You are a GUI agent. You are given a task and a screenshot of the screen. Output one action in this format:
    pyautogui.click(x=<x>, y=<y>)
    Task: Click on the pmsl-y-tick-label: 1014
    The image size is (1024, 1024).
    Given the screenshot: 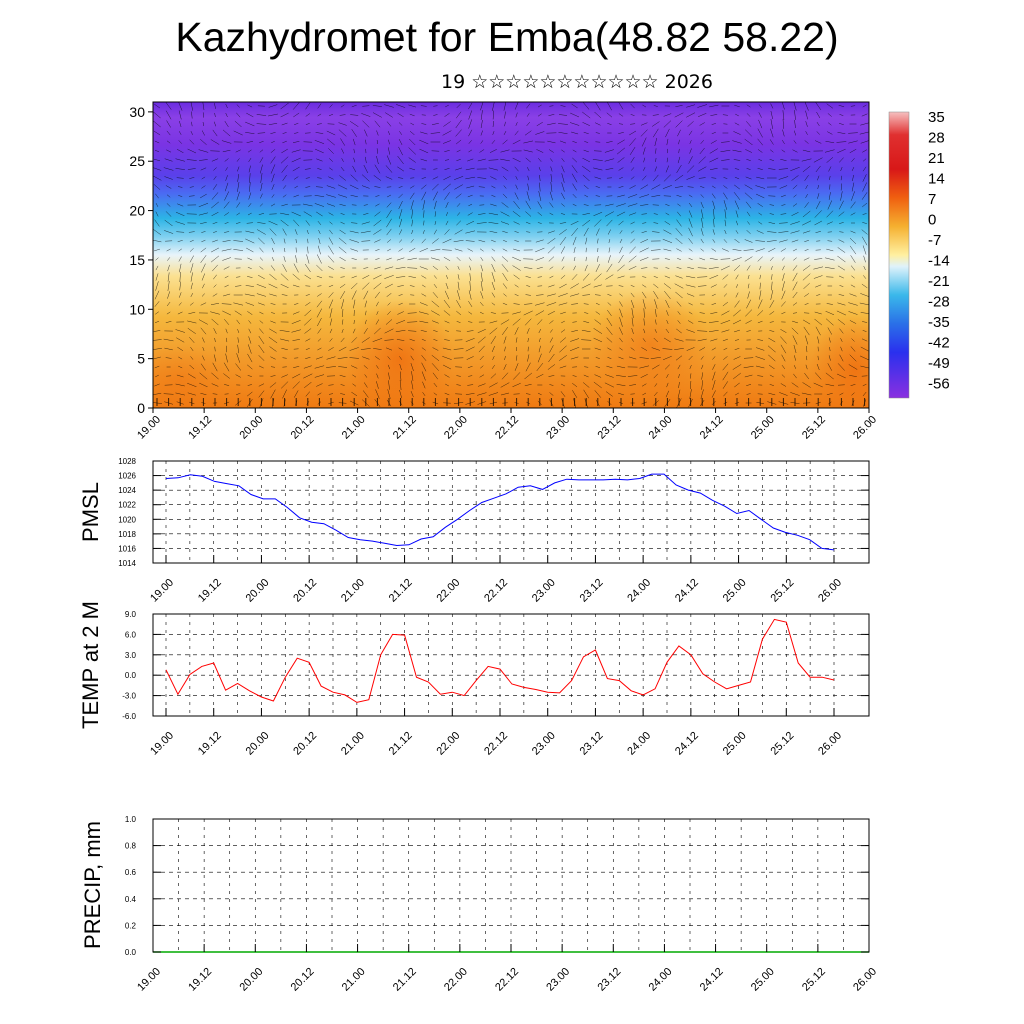 What is the action you would take?
    pyautogui.click(x=127, y=563)
    